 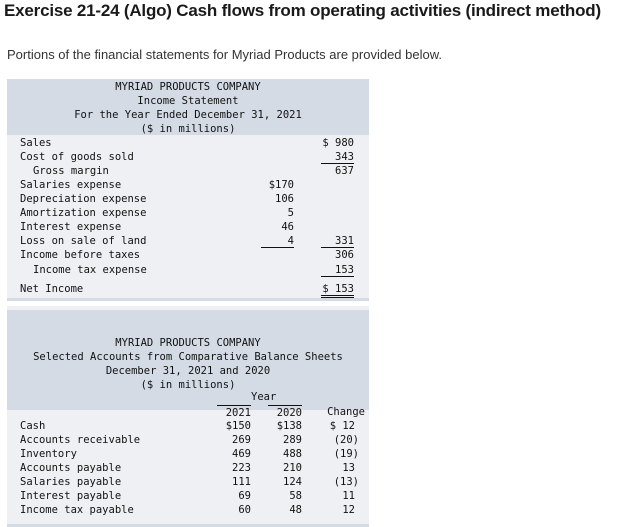 I want to click on income-row-amortization: Amortization expense 5, so click(x=157, y=213).